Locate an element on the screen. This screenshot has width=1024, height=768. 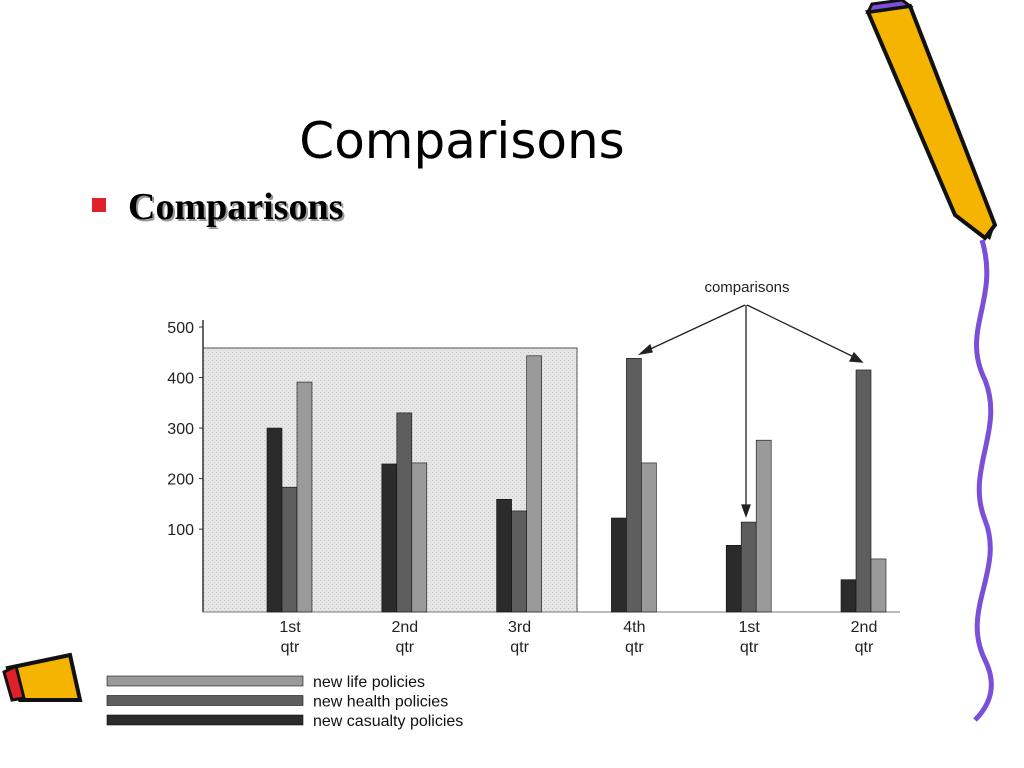
legend-label: new casualty policies is located at coordinates (388, 721).